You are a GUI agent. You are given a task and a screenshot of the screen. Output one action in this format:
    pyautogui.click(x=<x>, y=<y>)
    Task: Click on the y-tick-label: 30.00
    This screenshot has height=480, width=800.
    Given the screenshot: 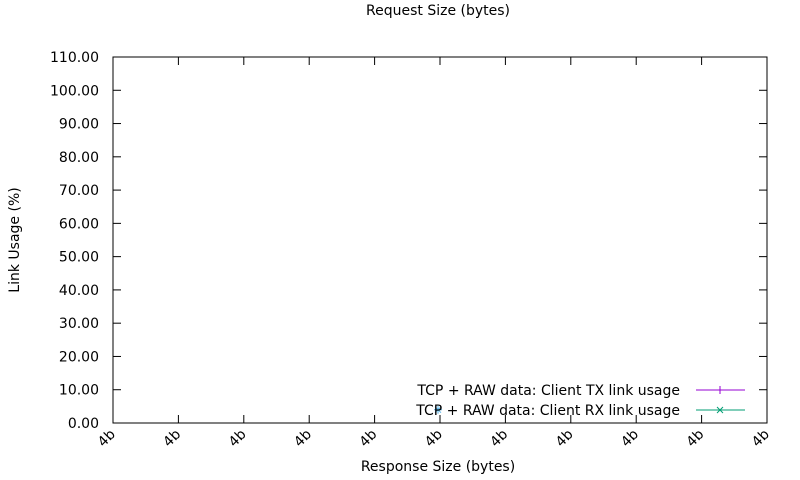 What is the action you would take?
    pyautogui.click(x=79, y=324)
    